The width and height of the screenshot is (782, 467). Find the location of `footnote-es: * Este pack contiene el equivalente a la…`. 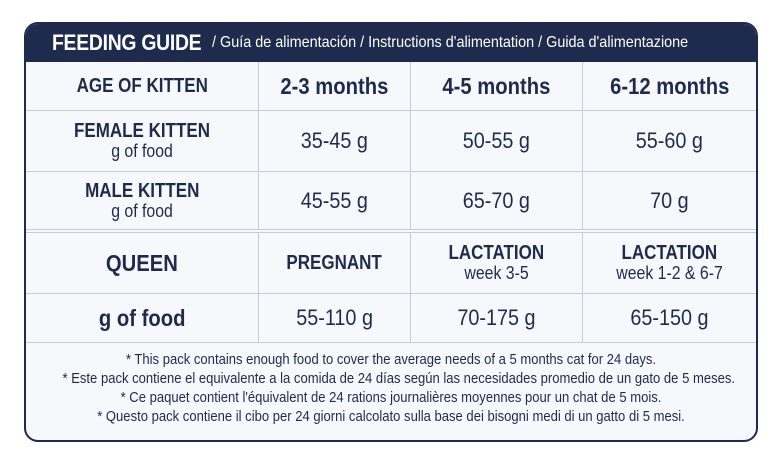

footnote-es: * Este pack contiene el equivalente a la… is located at coordinates (399, 379).